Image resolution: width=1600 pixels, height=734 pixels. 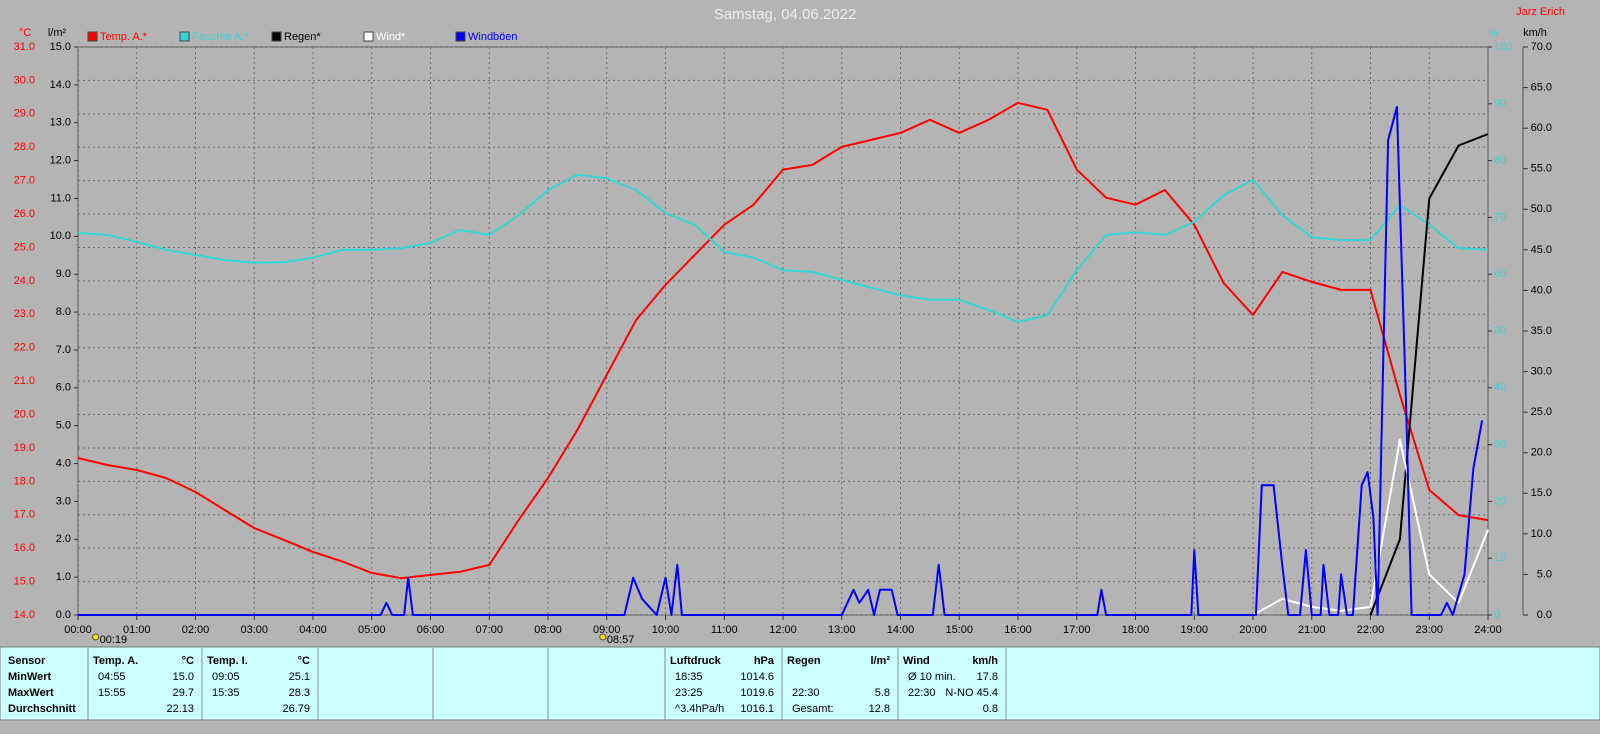 What do you see at coordinates (1500, 217) in the screenshot?
I see `y3-tick-label: 70` at bounding box center [1500, 217].